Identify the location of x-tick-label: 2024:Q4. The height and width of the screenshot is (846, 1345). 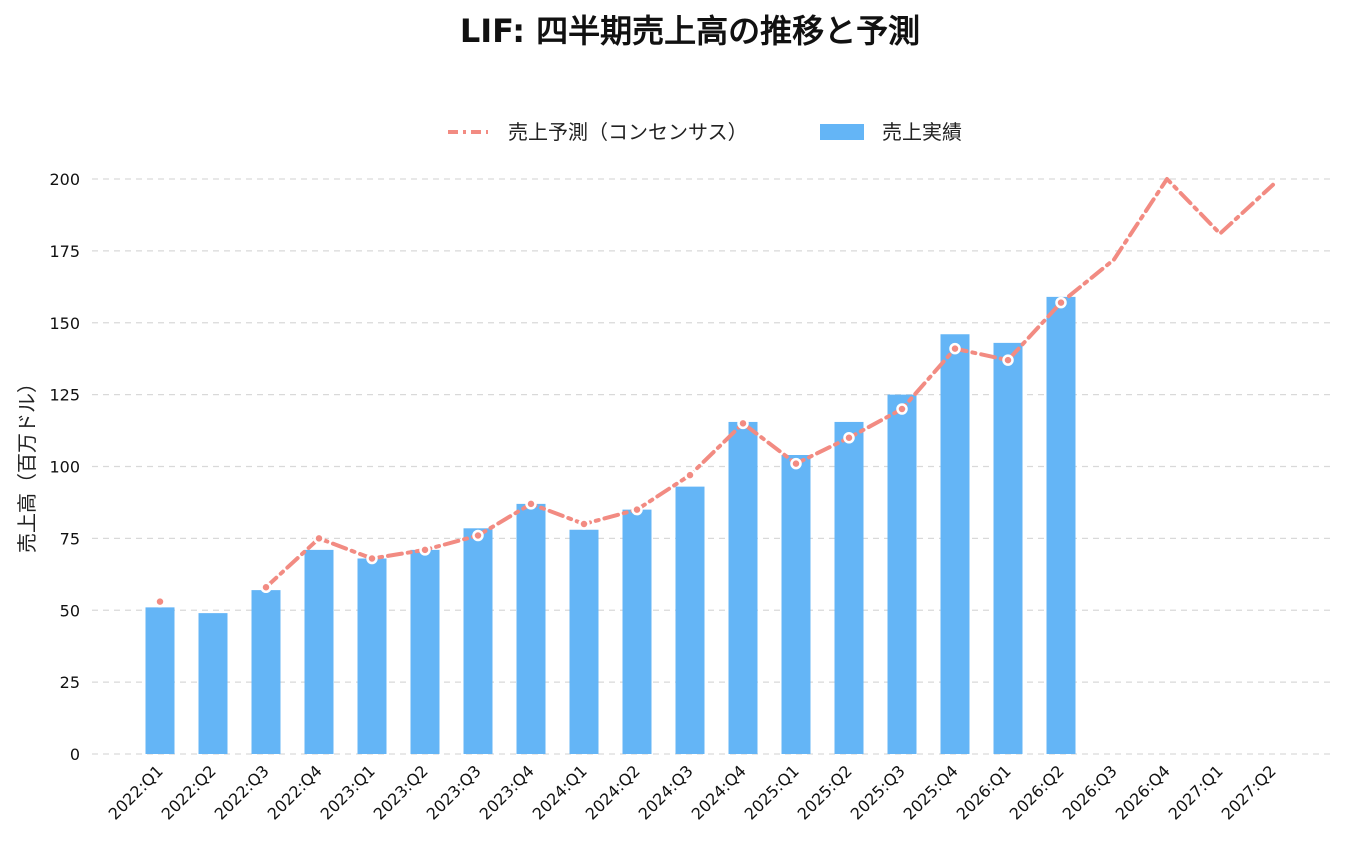
(719, 792).